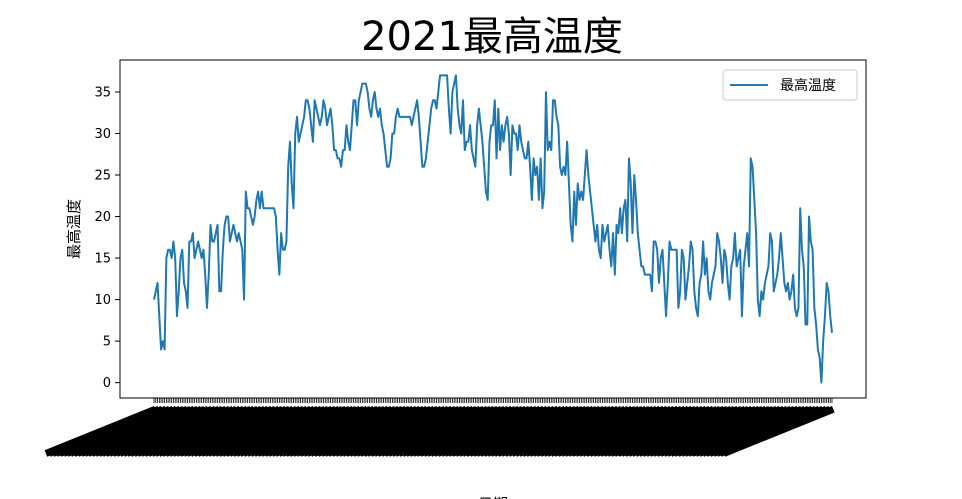 The image size is (962, 499). What do you see at coordinates (74, 229) in the screenshot?
I see `y-axis-label: 最高温度` at bounding box center [74, 229].